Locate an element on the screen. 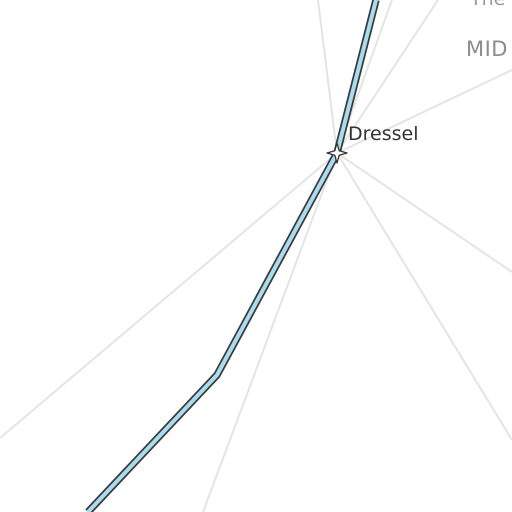  place-label-primary: MID is located at coordinates (487, 49).